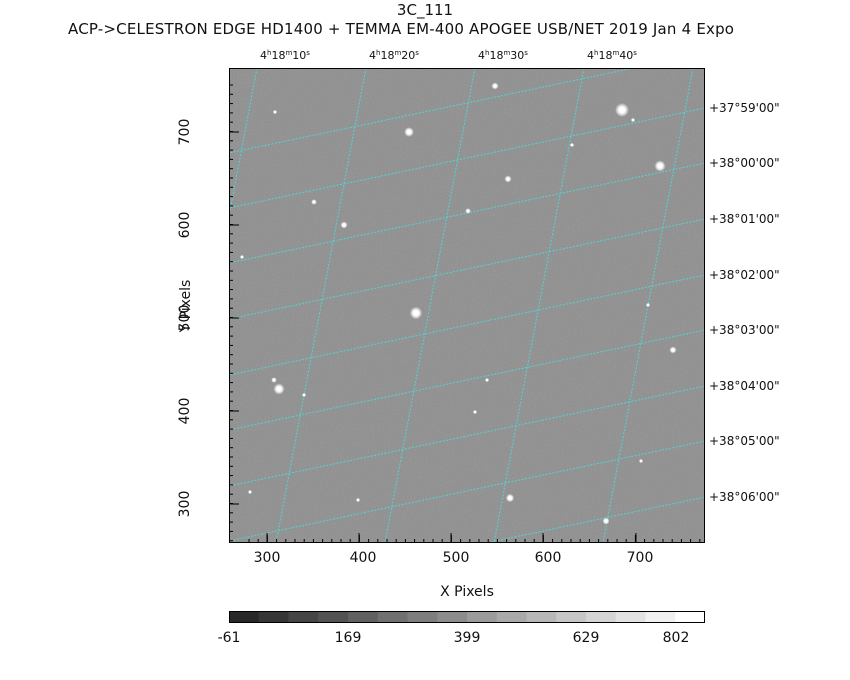  What do you see at coordinates (186, 306) in the screenshot?
I see `y-axis-label: Y Pixels` at bounding box center [186, 306].